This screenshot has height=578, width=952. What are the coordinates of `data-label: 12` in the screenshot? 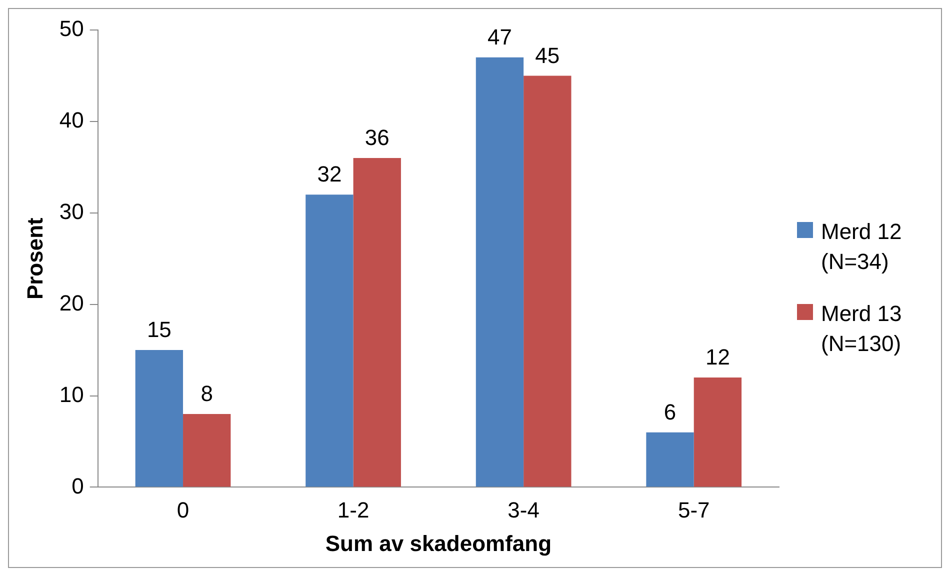 It's located at (717, 357).